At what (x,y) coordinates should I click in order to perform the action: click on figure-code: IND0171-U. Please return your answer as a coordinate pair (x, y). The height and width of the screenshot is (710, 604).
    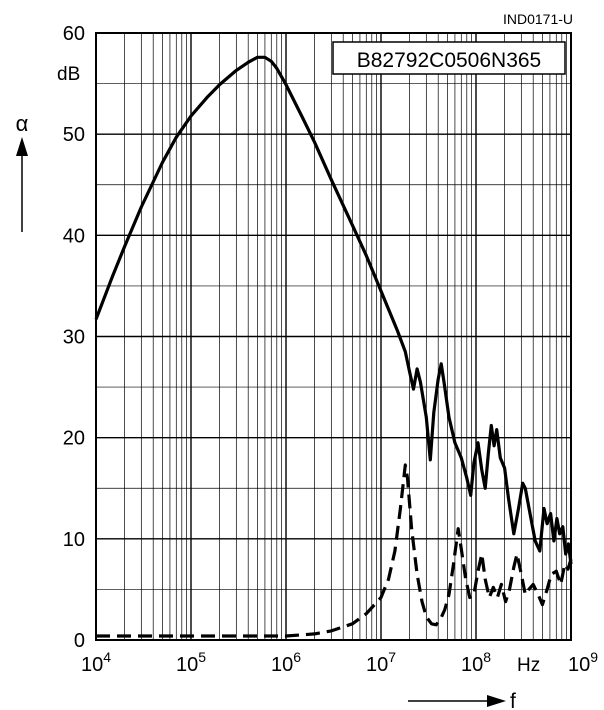
    Looking at the image, I should click on (538, 19).